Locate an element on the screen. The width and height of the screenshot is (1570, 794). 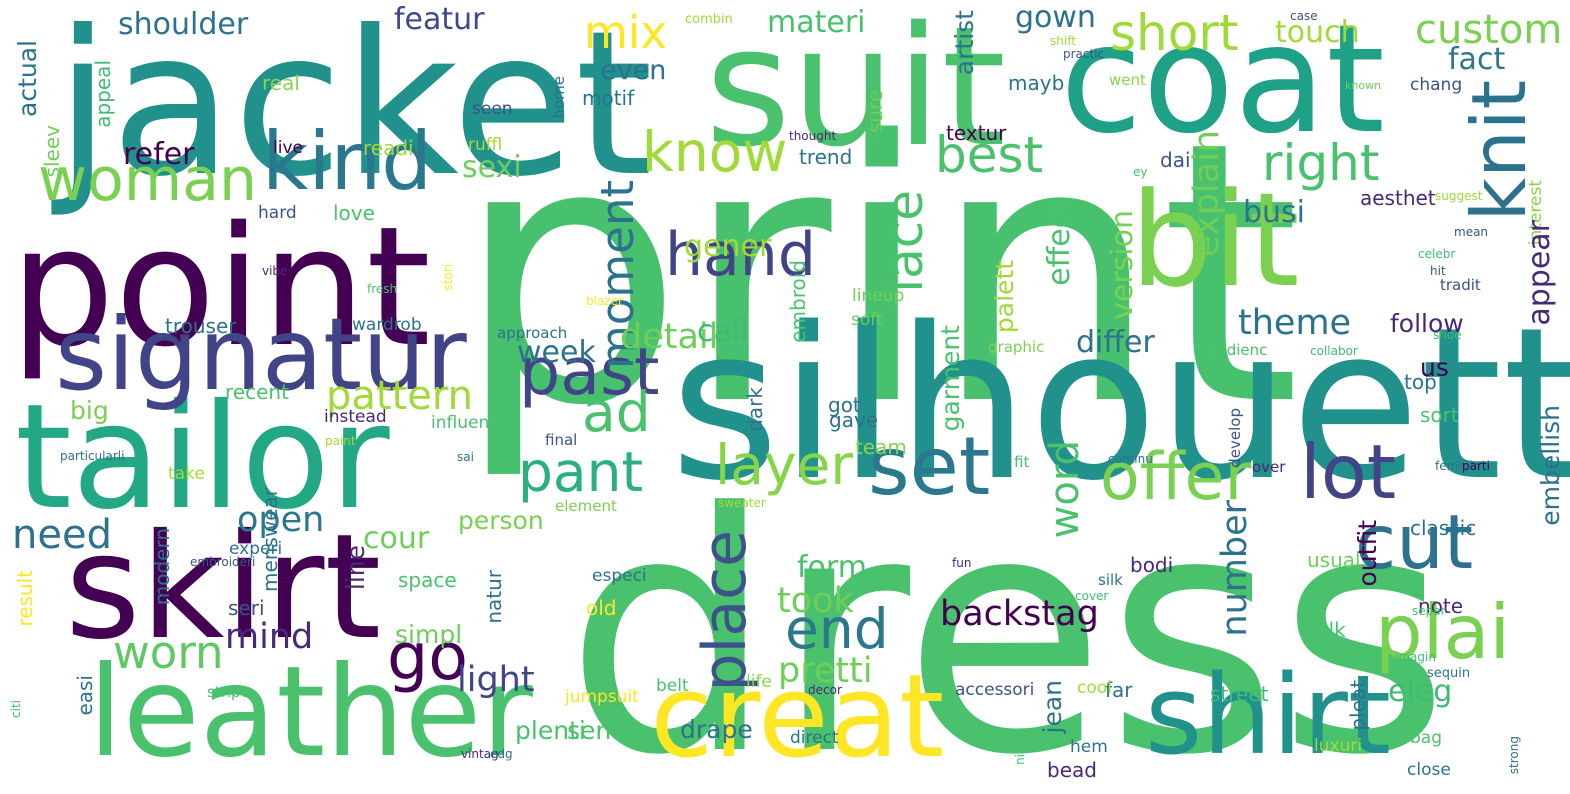
word-trend: trend is located at coordinates (826, 157).